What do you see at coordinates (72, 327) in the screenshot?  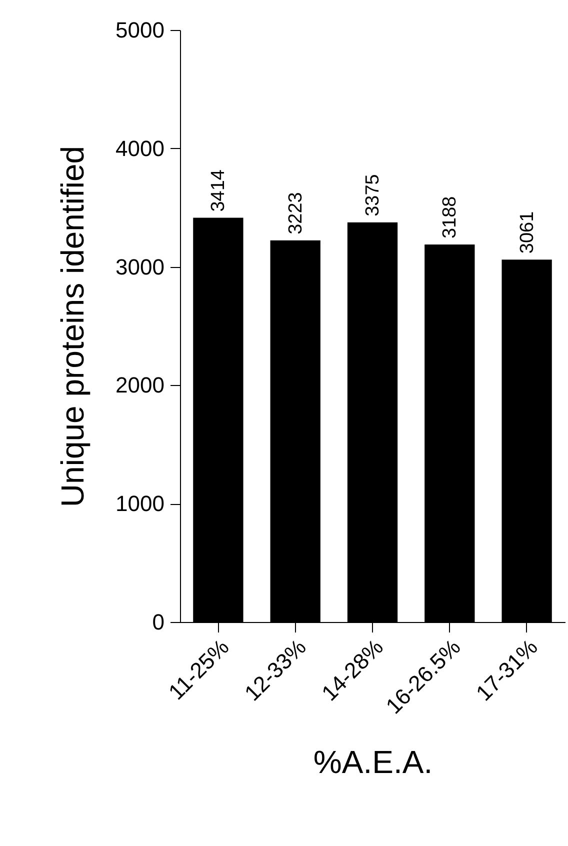 I see `y-axis-title: Unique proteins identified` at bounding box center [72, 327].